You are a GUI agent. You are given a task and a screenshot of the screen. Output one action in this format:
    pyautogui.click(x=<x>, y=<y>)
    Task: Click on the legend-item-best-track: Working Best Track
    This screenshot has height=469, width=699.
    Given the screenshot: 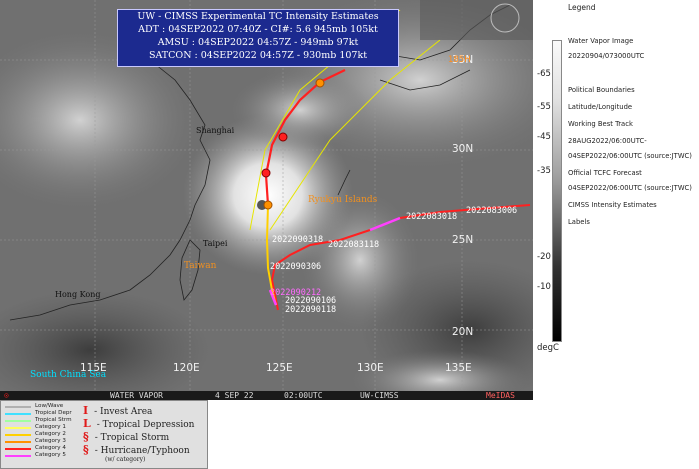 What is the action you would take?
    pyautogui.click(x=600, y=124)
    